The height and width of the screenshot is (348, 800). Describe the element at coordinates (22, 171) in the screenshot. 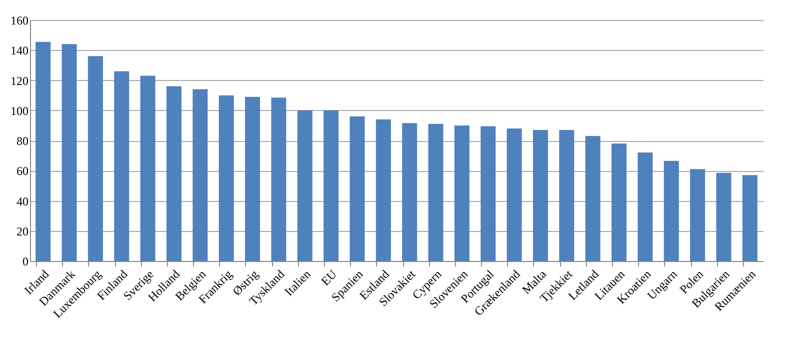

I see `y-tick-label: 60` at that location.